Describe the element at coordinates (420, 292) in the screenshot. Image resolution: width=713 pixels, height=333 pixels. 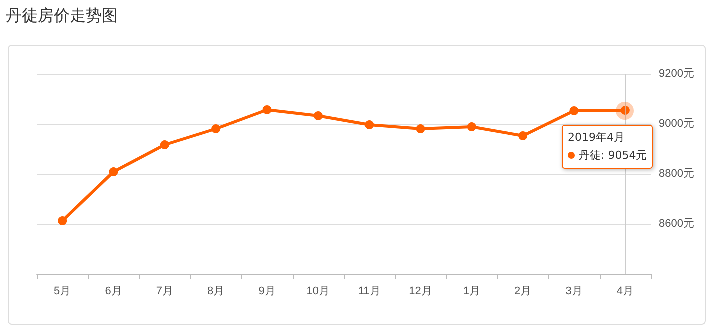
I see `x-tick-label: 12月` at that location.